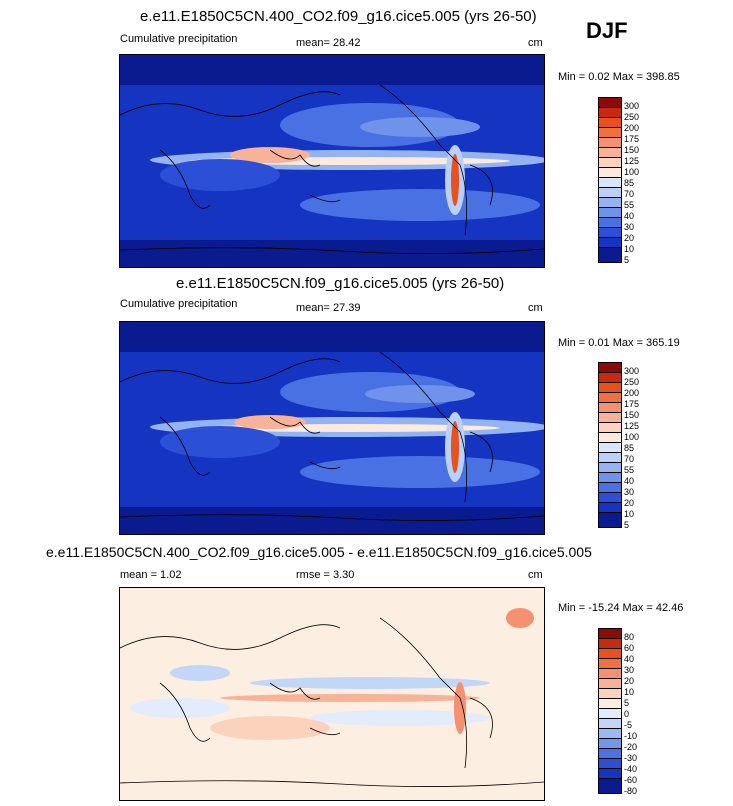  What do you see at coordinates (621, 608) in the screenshot?
I see `panel-minmax: Min = -15.24 Max = 42.46` at bounding box center [621, 608].